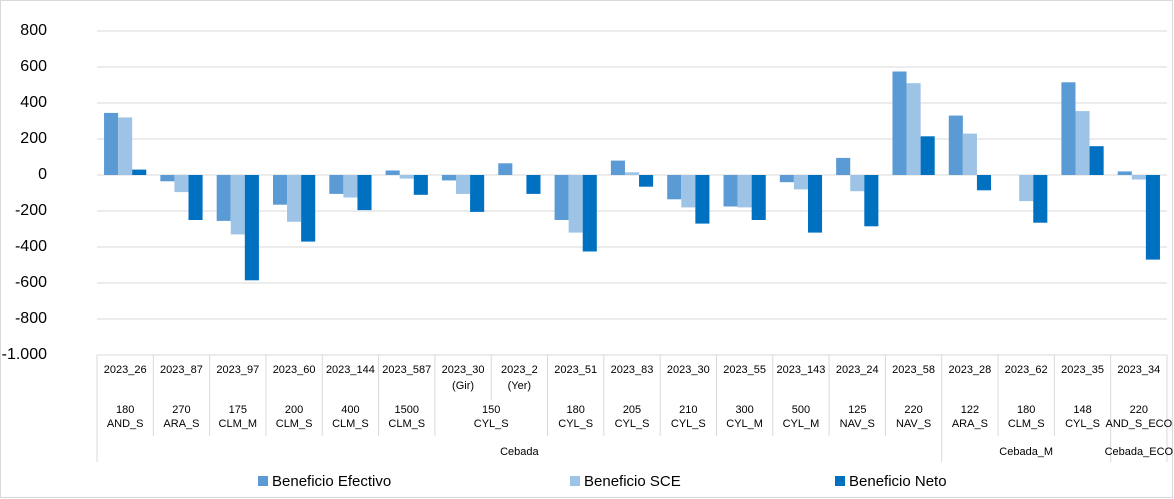 The width and height of the screenshot is (1174, 499). What do you see at coordinates (125, 424) in the screenshot?
I see `x-group-label: AND_S` at bounding box center [125, 424].